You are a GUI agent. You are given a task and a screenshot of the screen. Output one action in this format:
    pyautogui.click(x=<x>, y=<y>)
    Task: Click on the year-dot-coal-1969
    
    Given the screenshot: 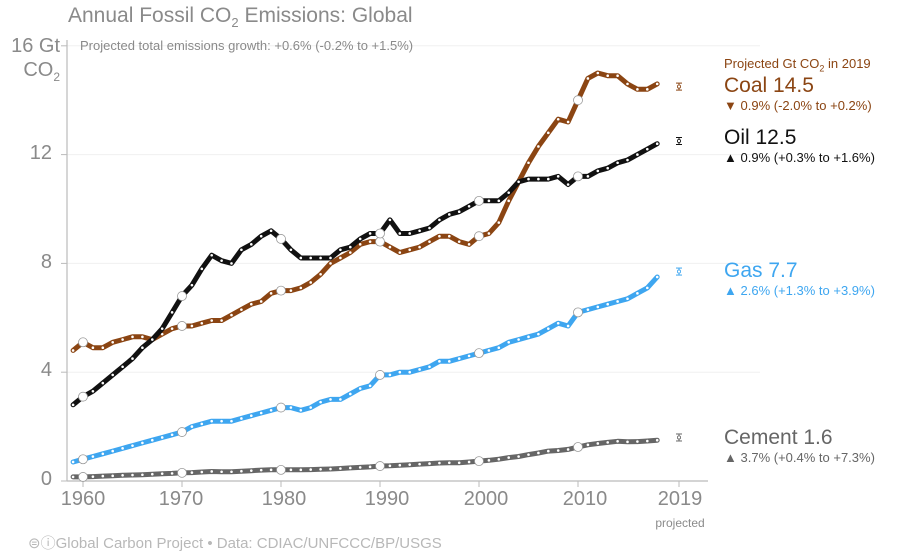 What is the action you would take?
    pyautogui.click(x=172, y=328)
    